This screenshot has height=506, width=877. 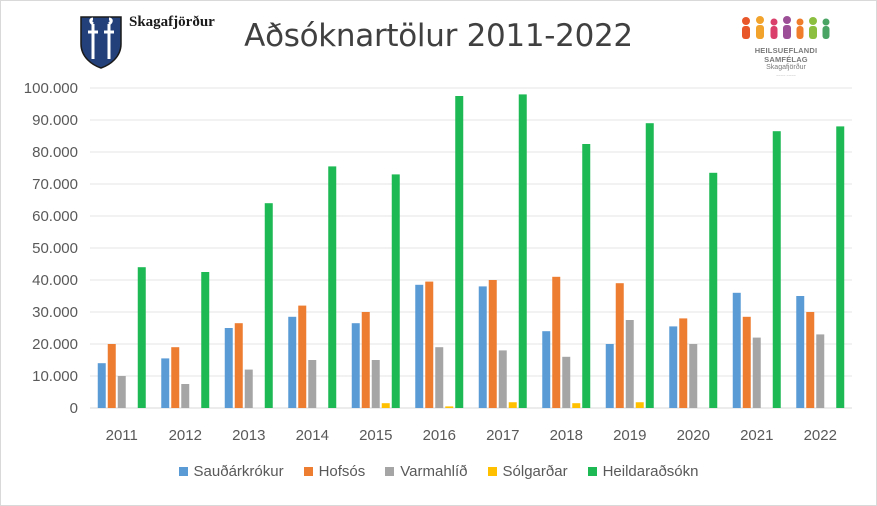 I want to click on x-tick-label: 2017, so click(x=502, y=435).